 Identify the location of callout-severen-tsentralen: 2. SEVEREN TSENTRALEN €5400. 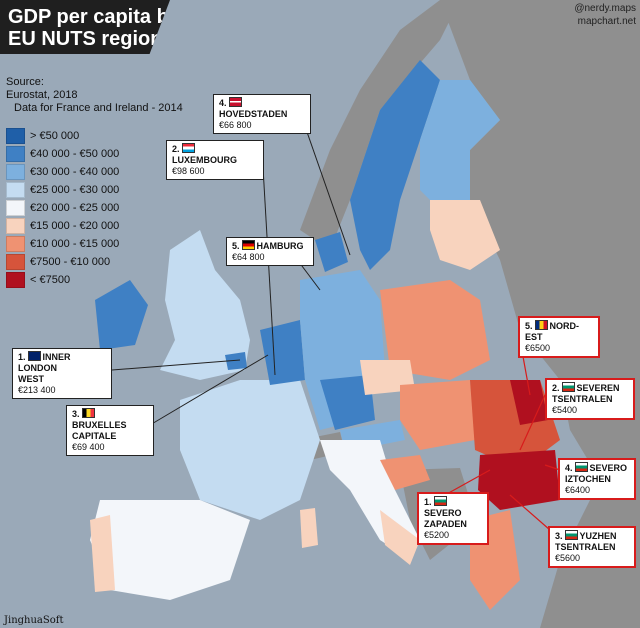
(590, 399).